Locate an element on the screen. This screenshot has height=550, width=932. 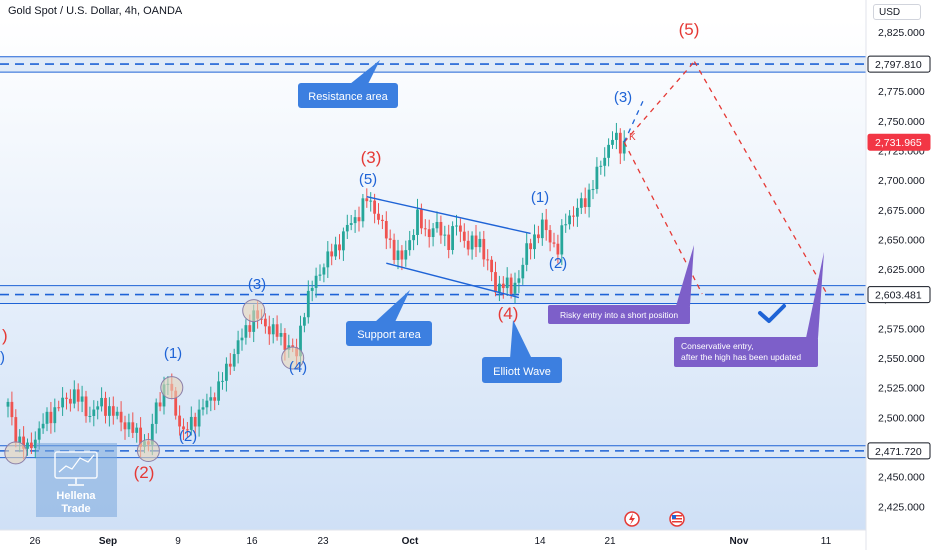
elliott-callout: Elliott Wave is located at coordinates (522, 351).